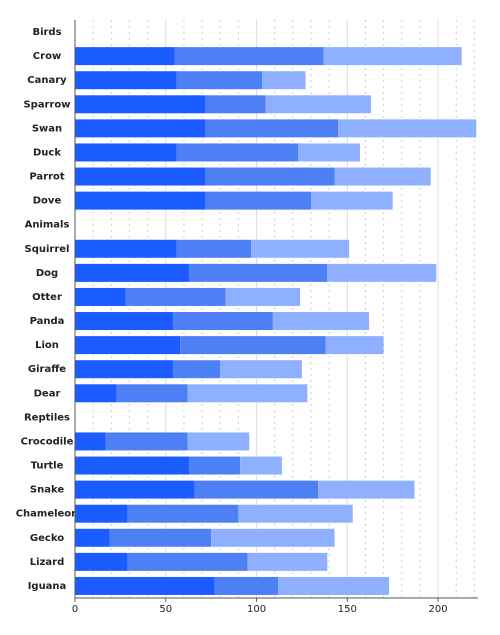  I want to click on x-tick-label: 150, so click(347, 609).